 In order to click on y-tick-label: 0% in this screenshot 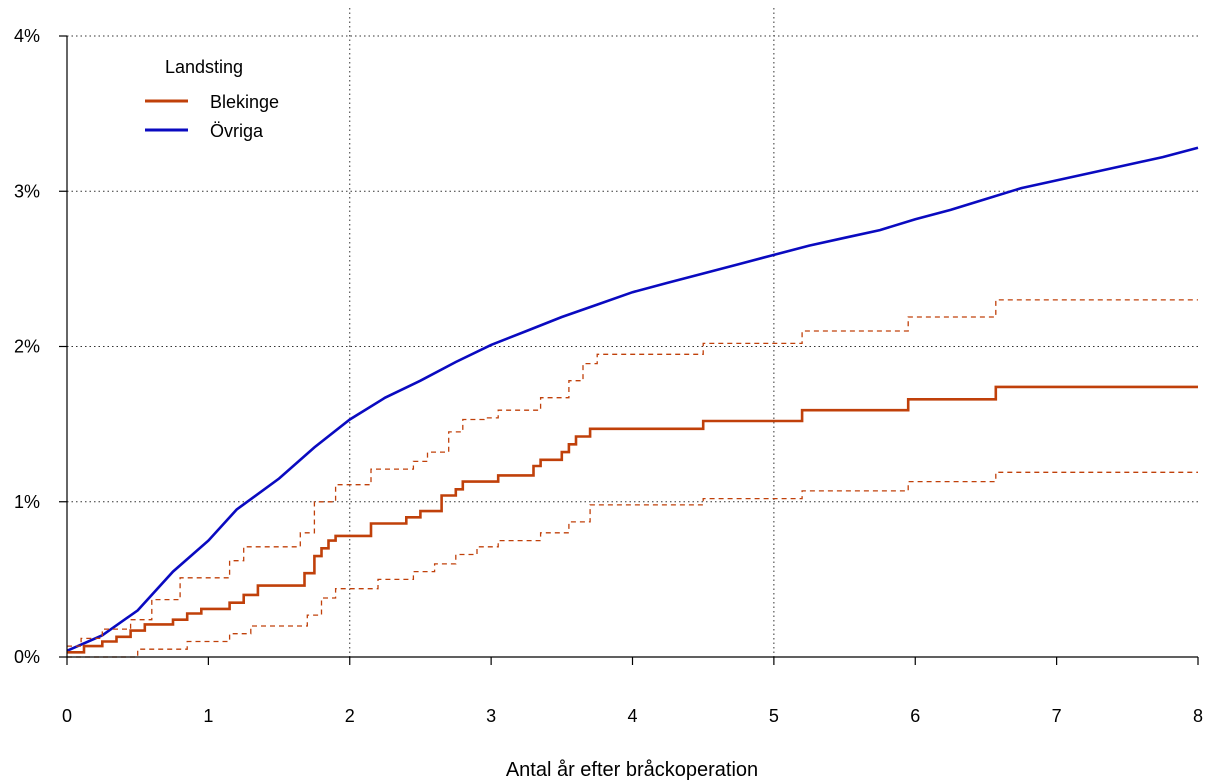, I will do `click(27, 657)`.